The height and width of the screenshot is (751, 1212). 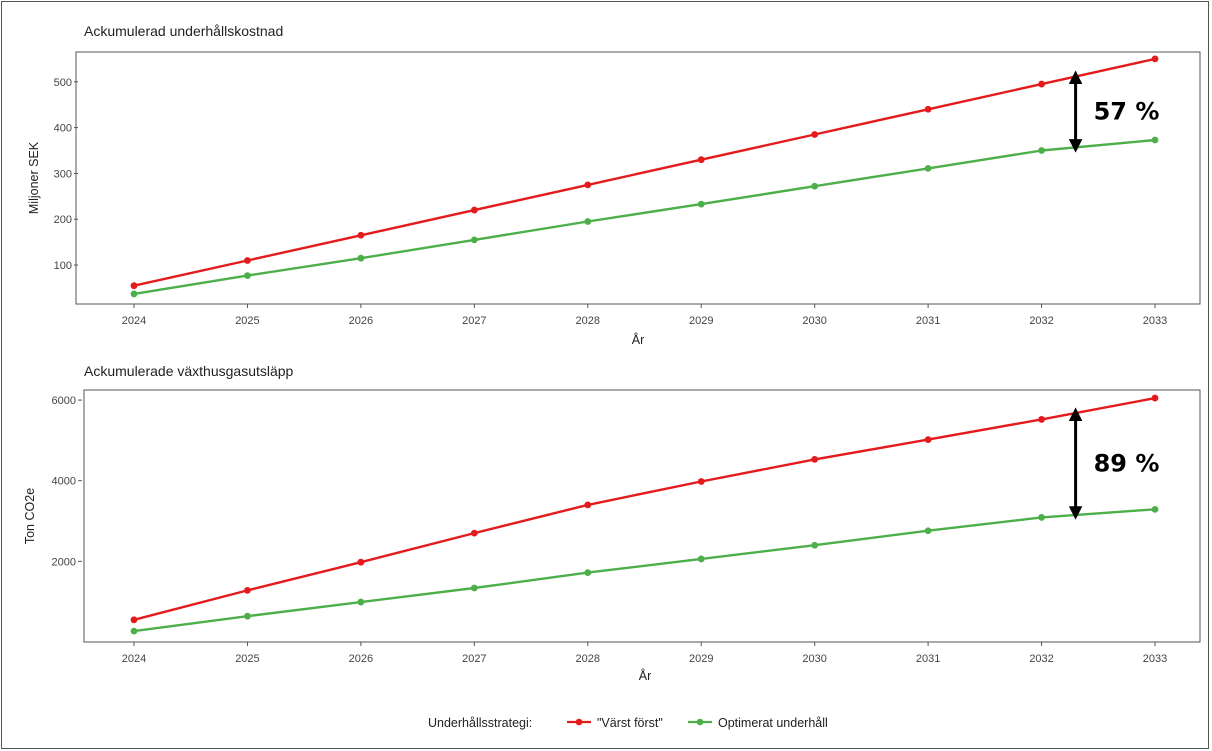 I want to click on y-tick-label: 100, so click(x=63, y=266).